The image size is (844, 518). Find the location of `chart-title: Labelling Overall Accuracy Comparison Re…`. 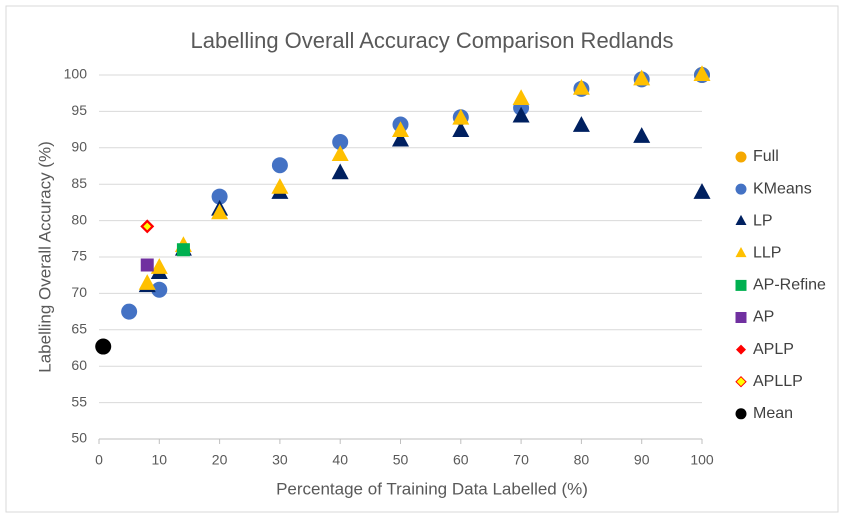

chart-title: Labelling Overall Accuracy Comparison Re… is located at coordinates (431, 40).